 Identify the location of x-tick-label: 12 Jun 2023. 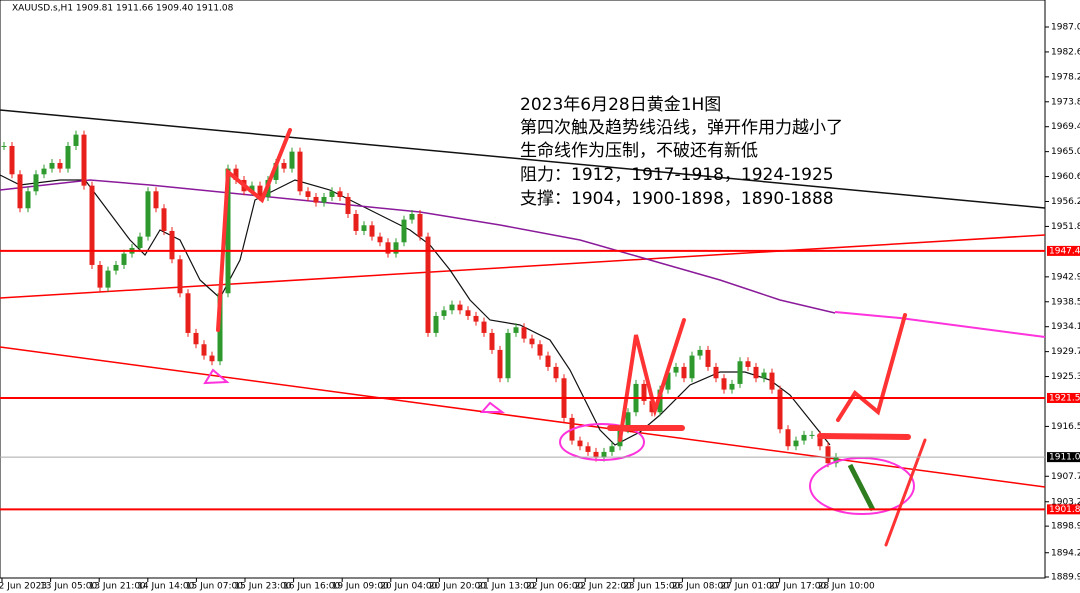
(23, 587).